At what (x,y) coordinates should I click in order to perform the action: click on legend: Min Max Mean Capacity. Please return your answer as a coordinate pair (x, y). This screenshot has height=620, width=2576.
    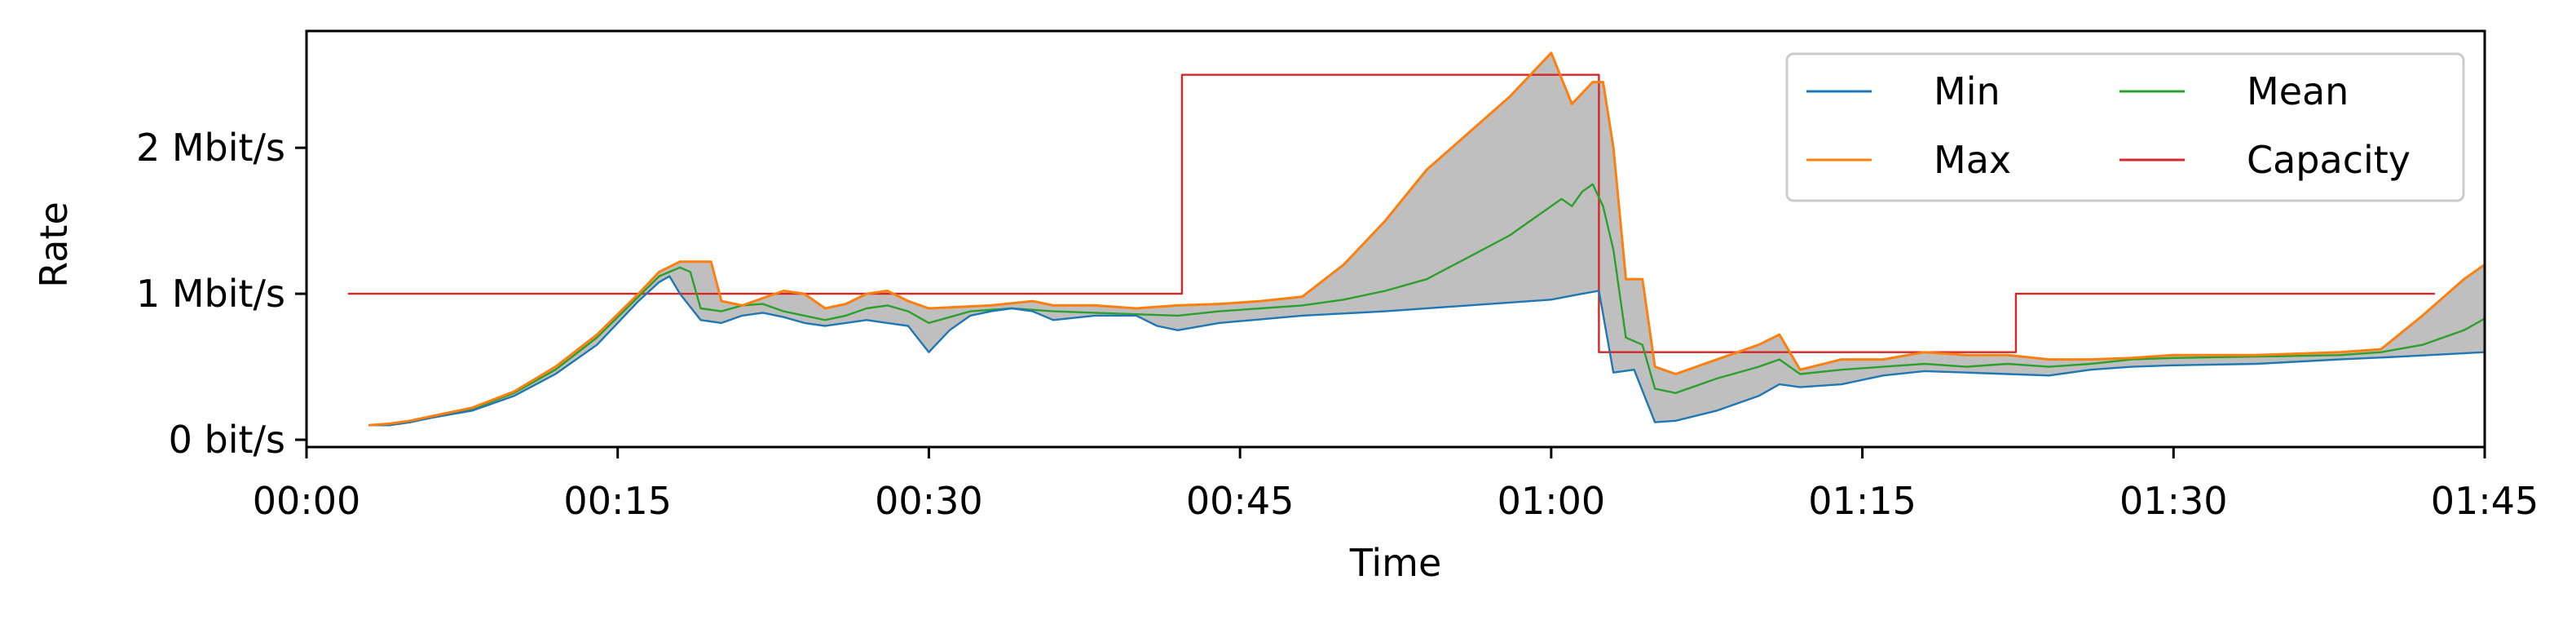
    Looking at the image, I should click on (2125, 127).